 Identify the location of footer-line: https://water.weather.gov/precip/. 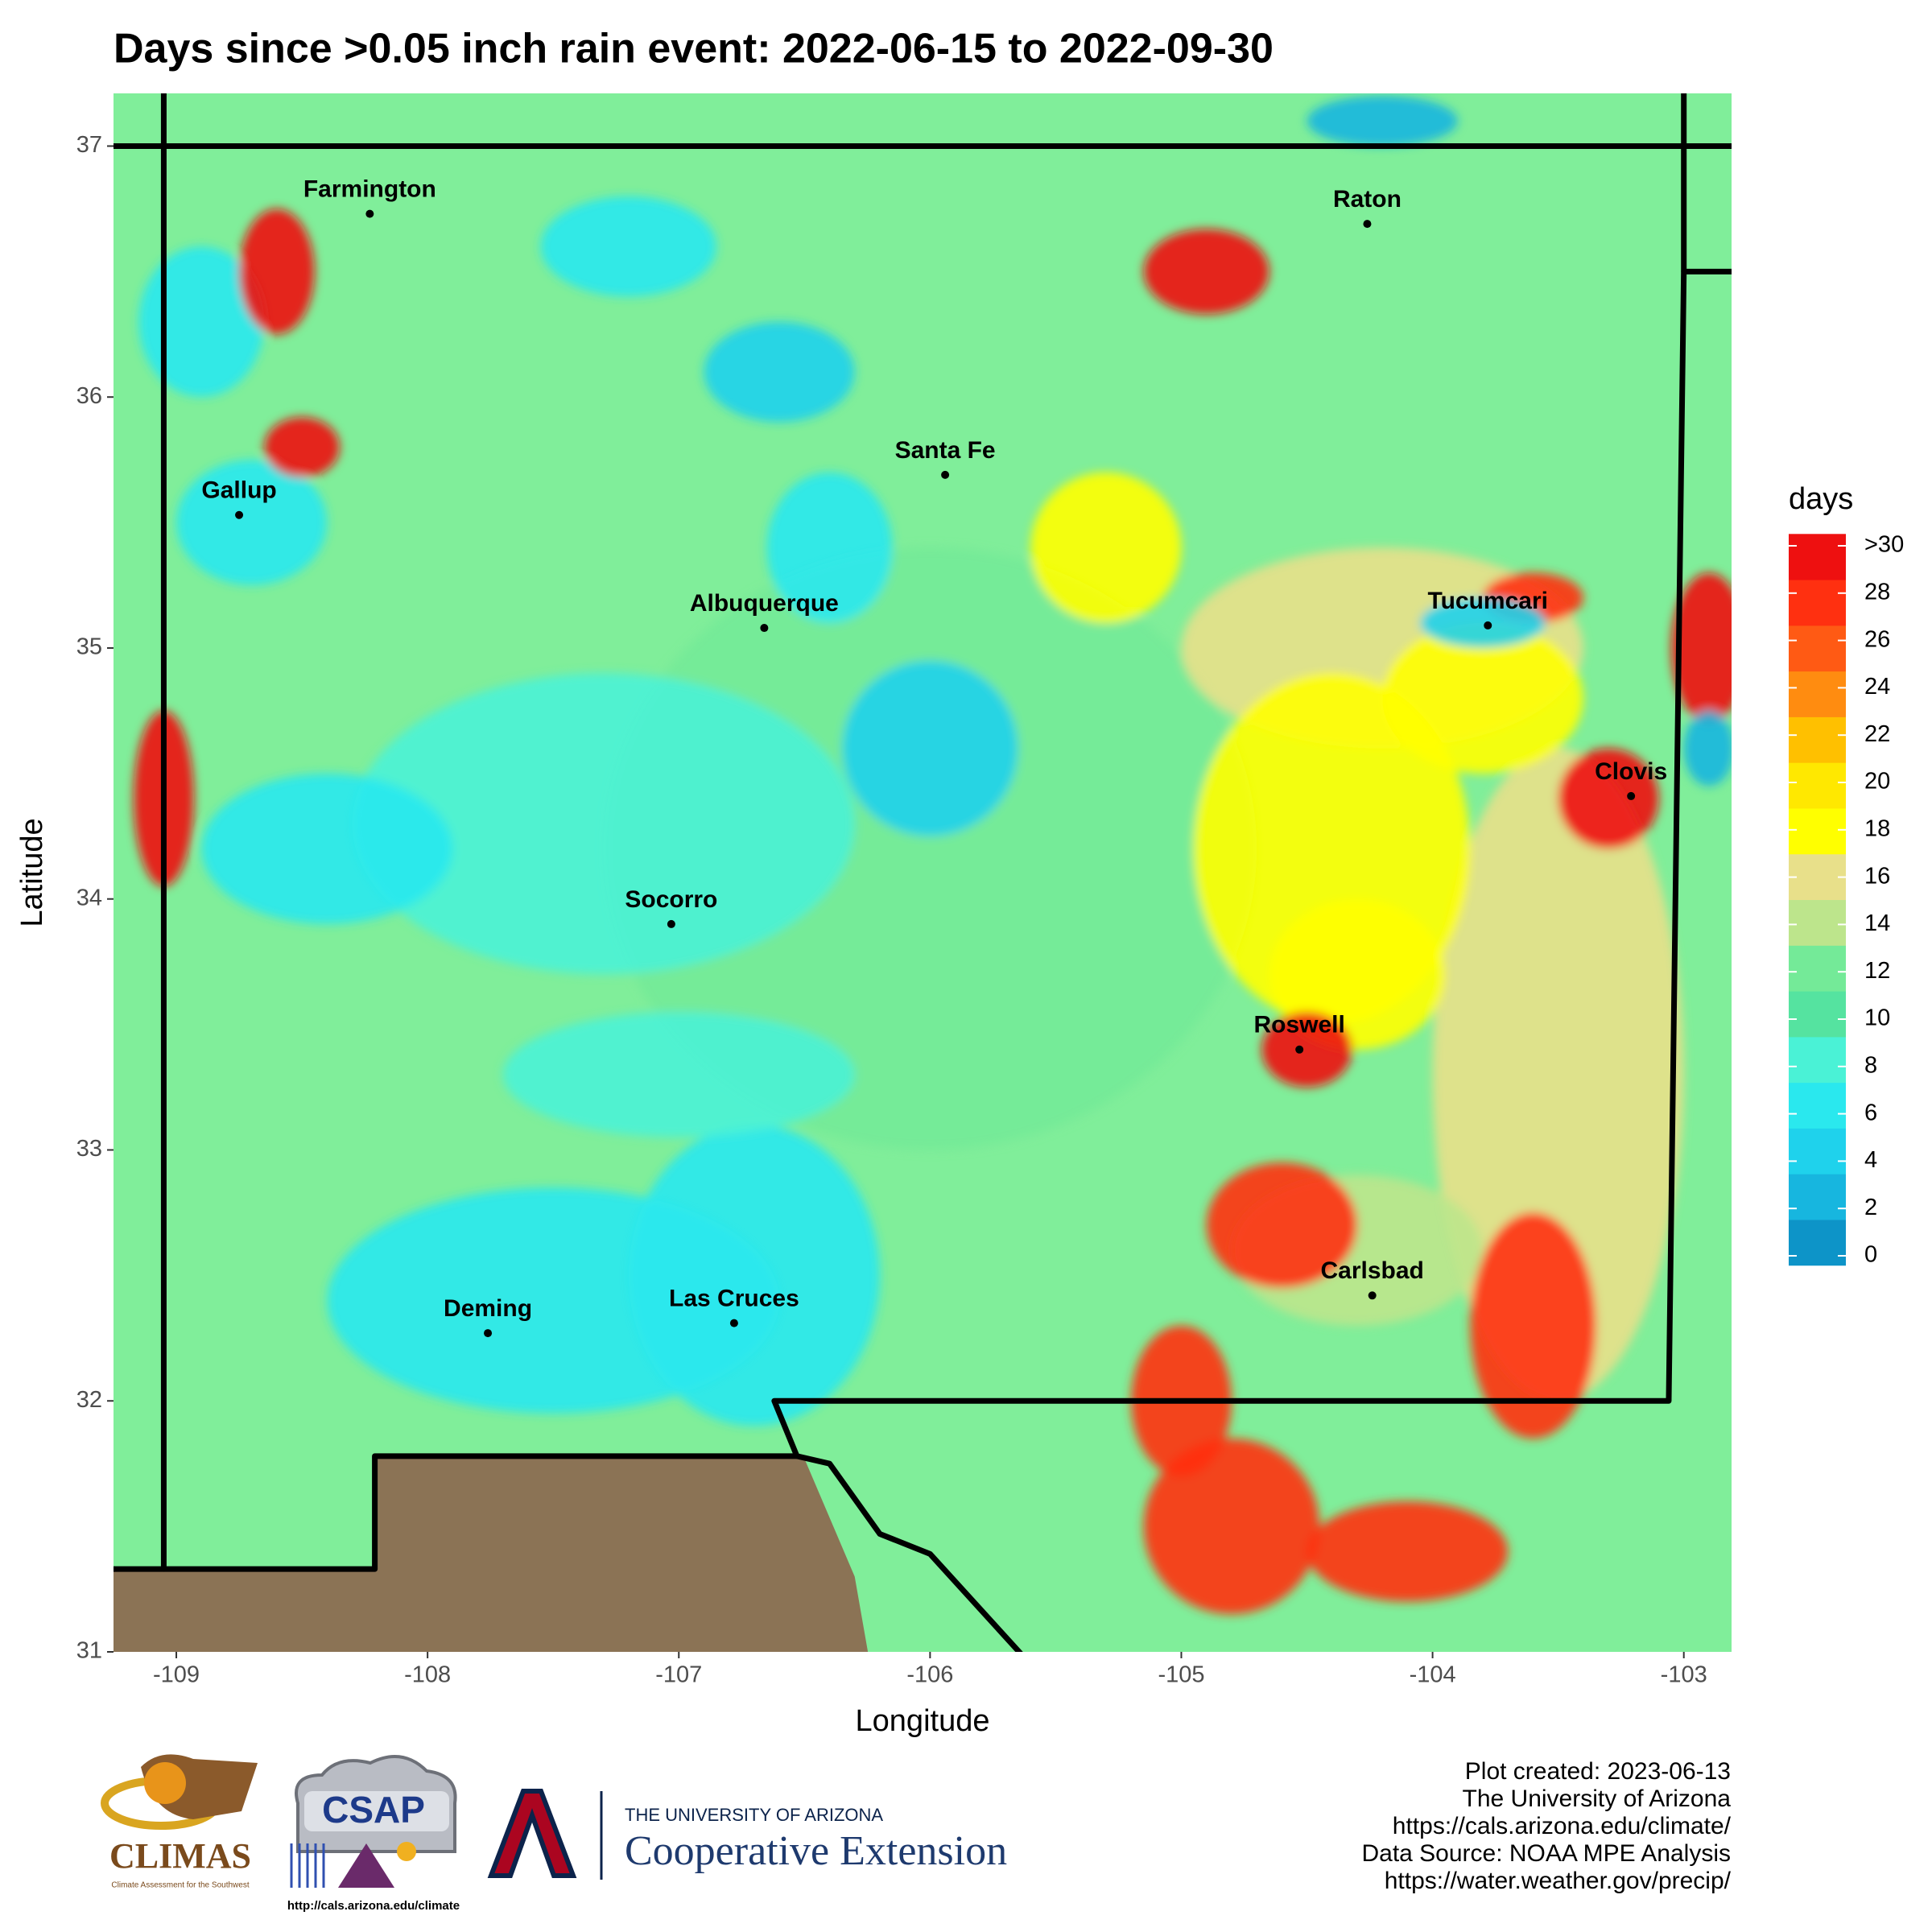
(1558, 1881).